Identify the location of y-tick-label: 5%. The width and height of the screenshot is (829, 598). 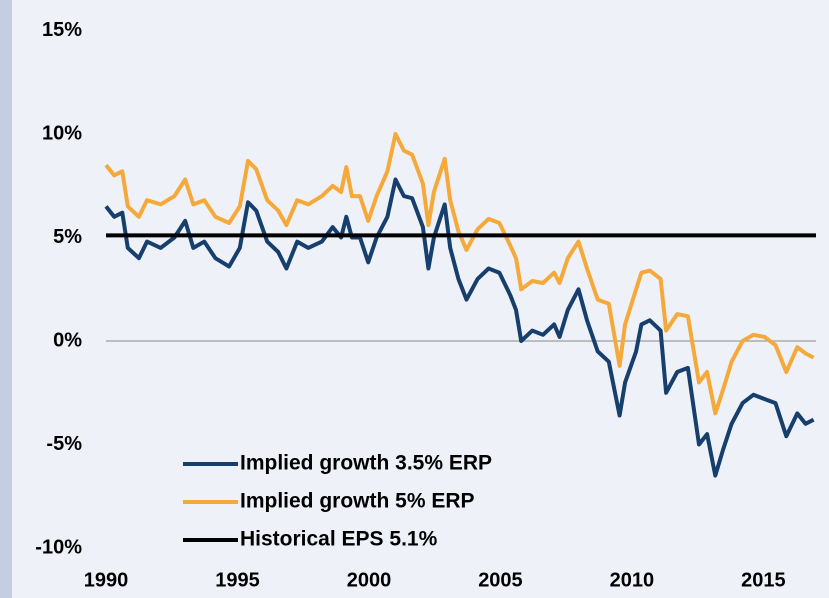
(67, 237).